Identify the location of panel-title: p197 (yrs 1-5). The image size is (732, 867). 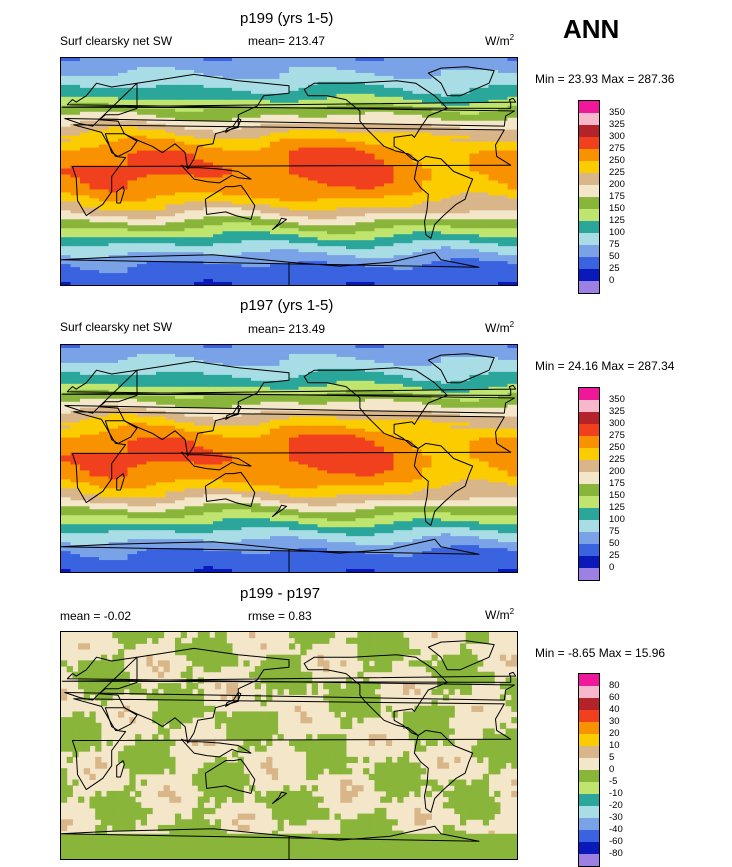
(286, 305).